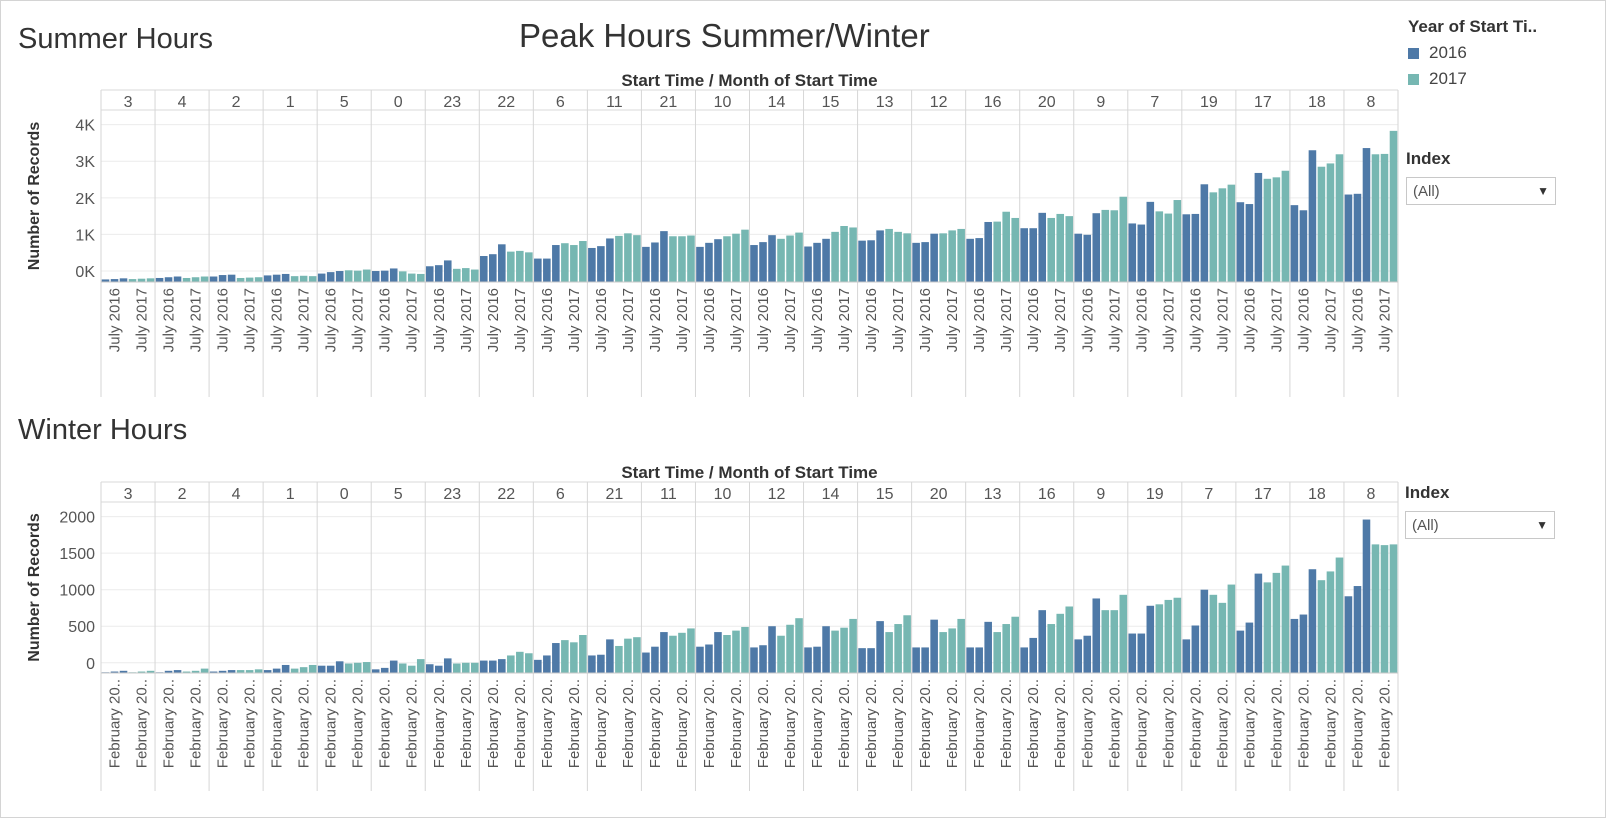  I want to click on summer-index-dropdown: (All) ▼, so click(1481, 191).